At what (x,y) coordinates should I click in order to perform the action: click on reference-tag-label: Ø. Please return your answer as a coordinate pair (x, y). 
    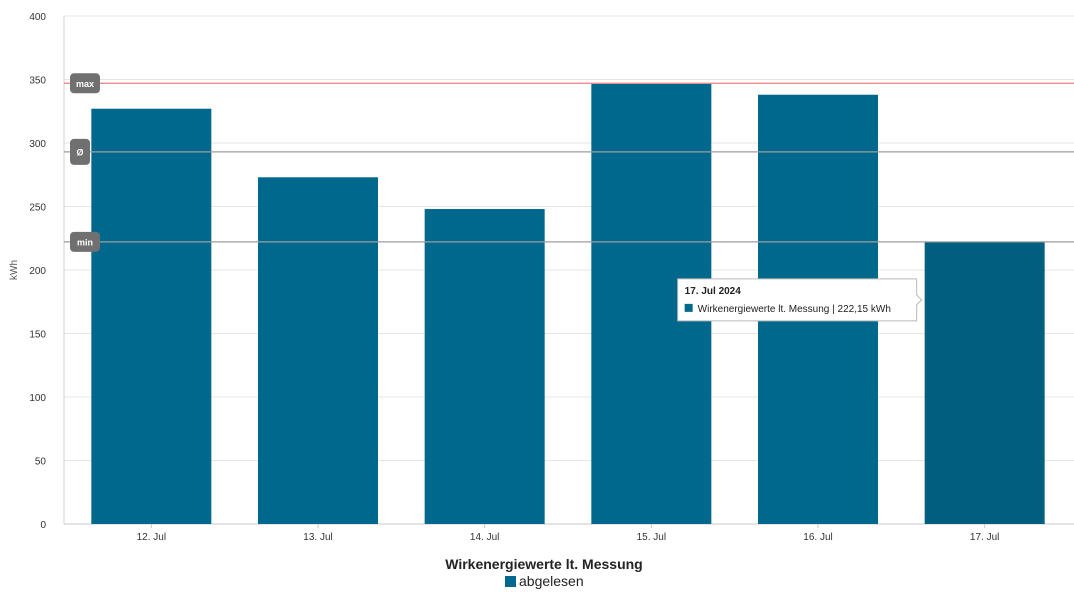
    Looking at the image, I should click on (79, 152).